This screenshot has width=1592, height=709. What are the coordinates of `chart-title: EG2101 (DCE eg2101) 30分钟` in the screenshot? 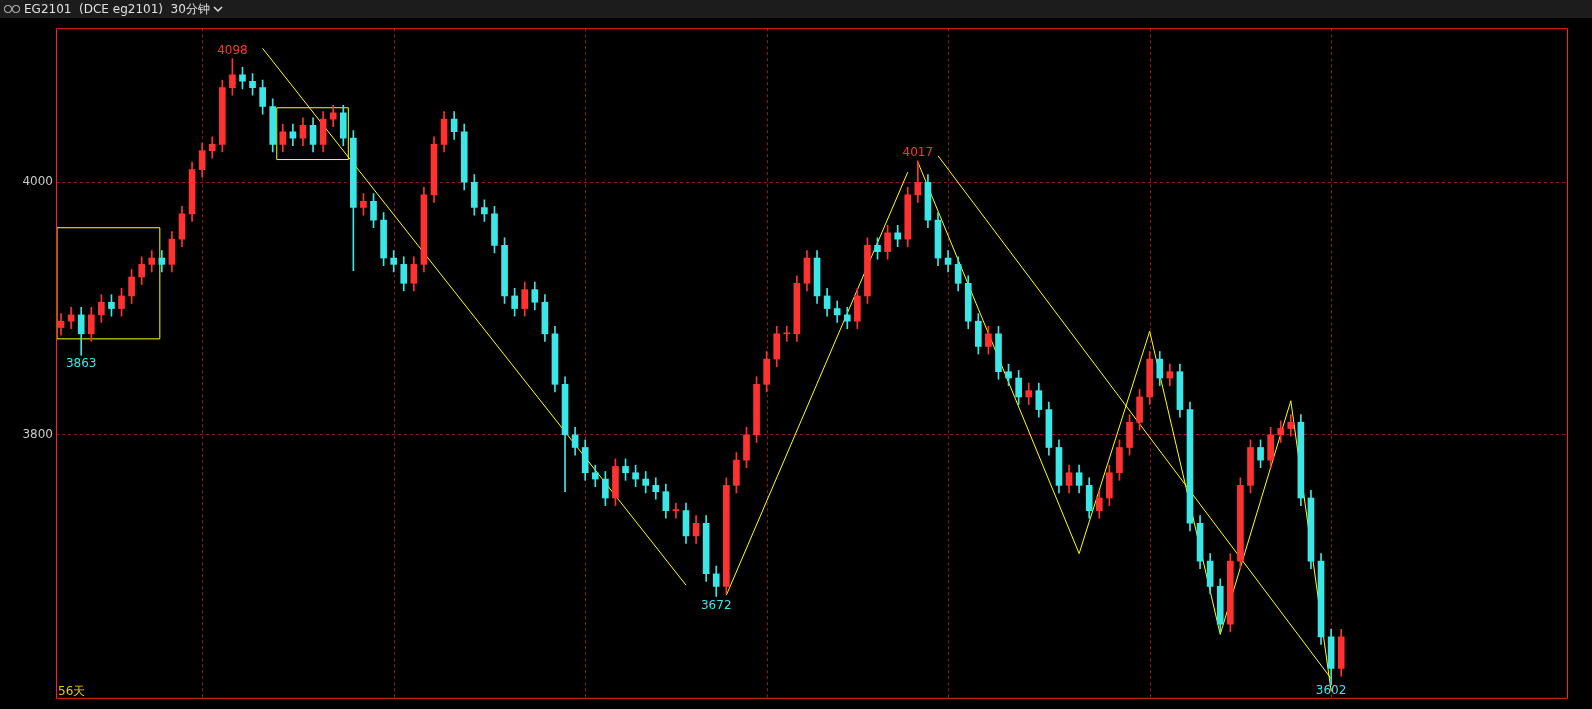 It's located at (117, 9).